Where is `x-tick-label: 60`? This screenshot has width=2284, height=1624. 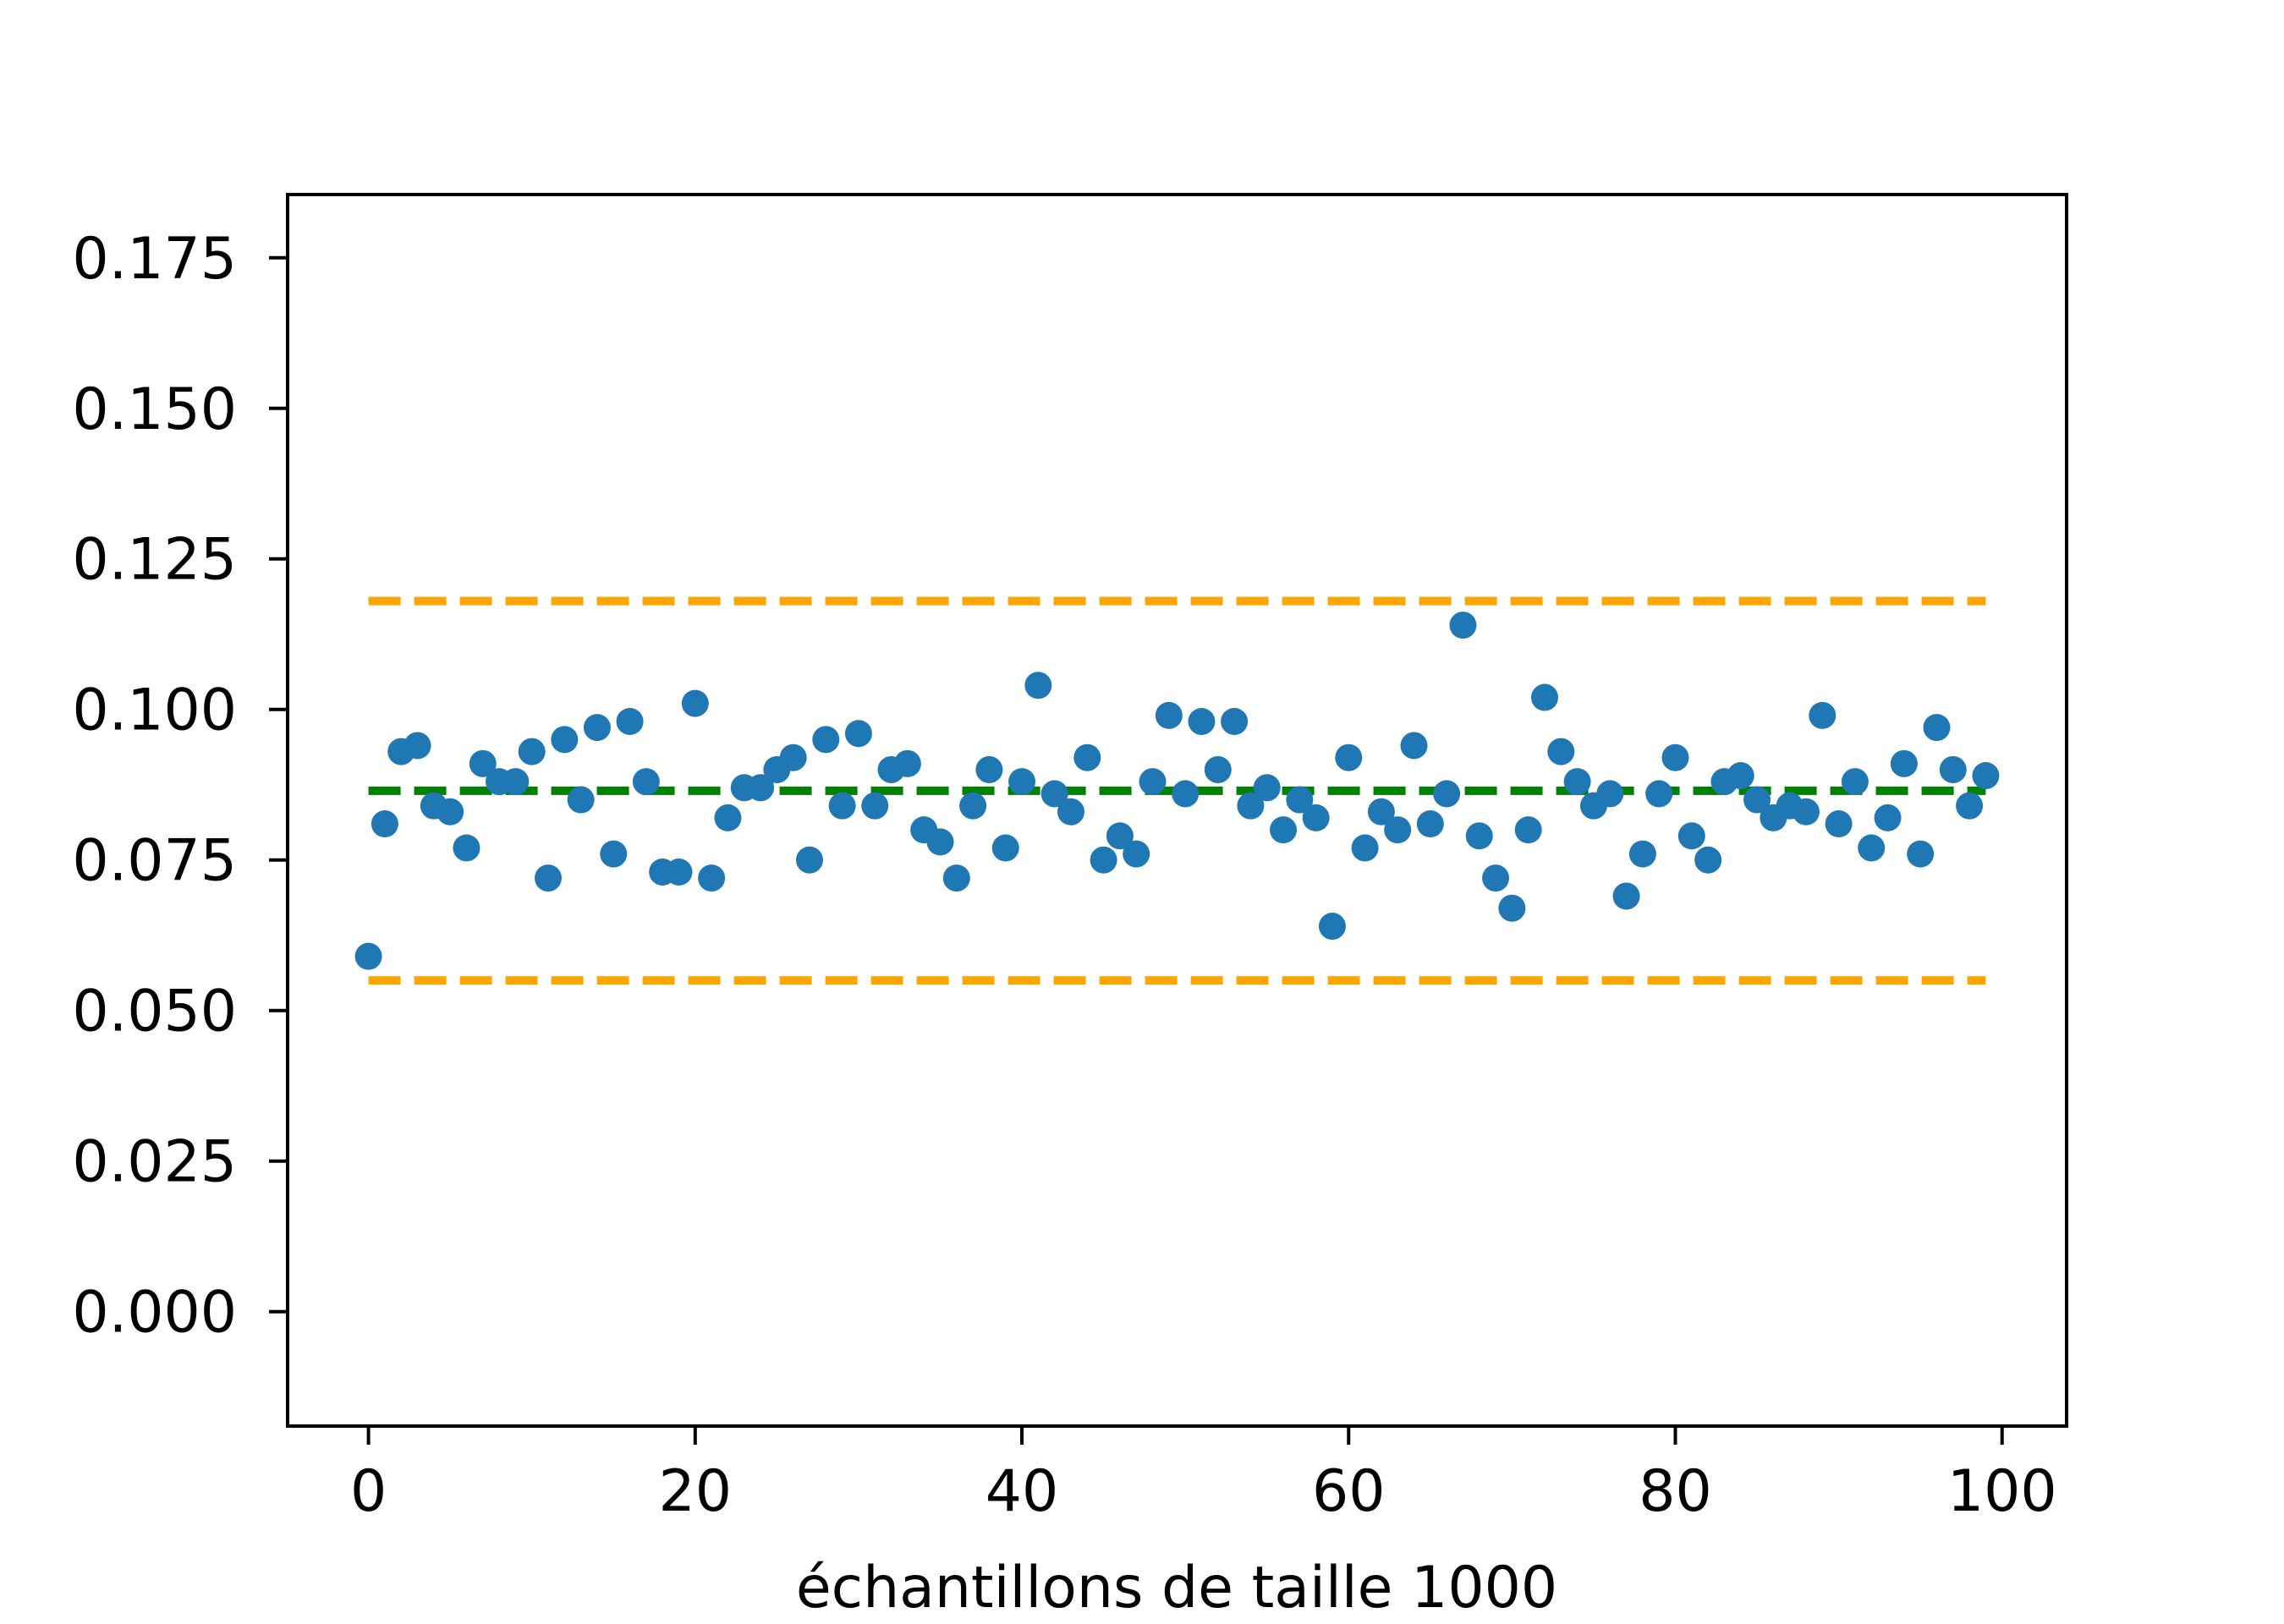 x-tick-label: 60 is located at coordinates (1349, 1492).